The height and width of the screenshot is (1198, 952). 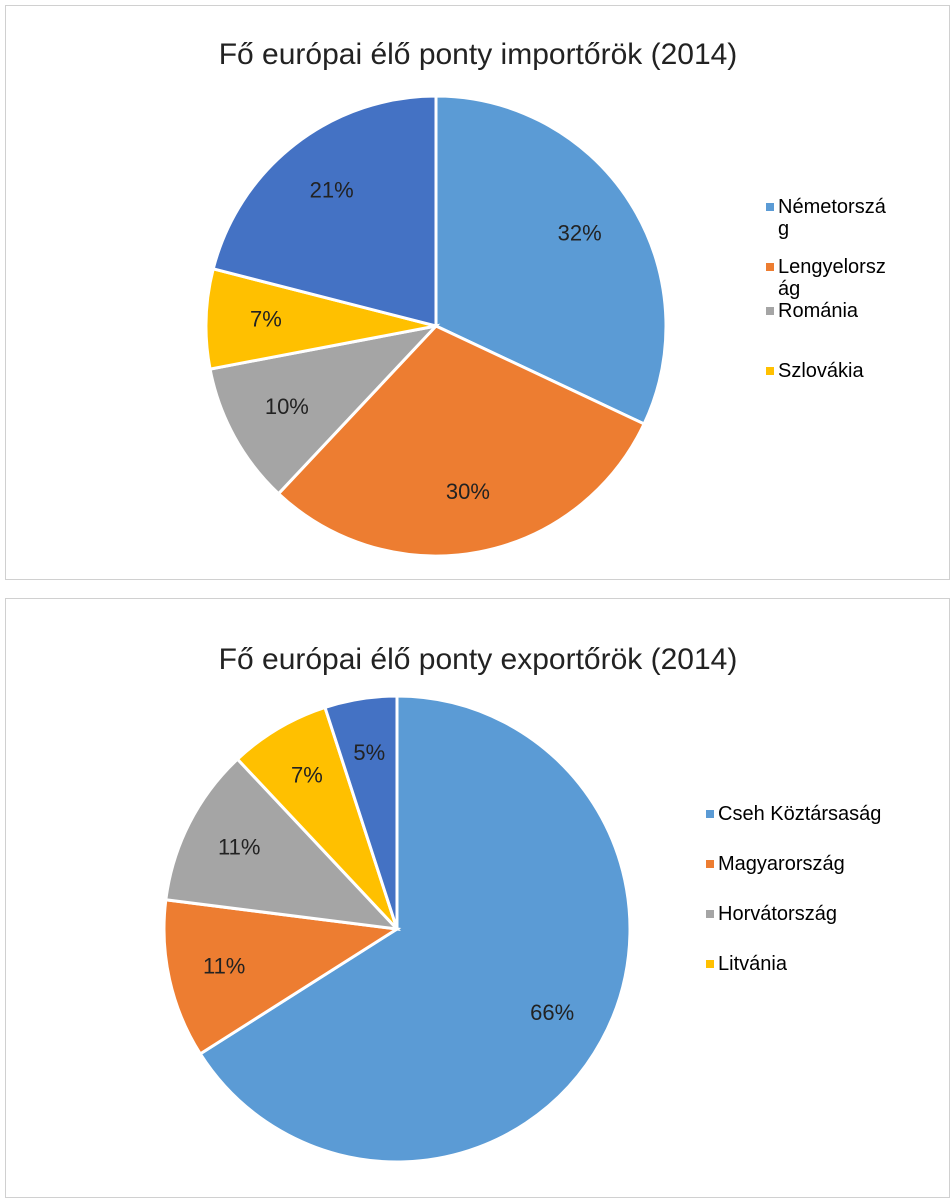 I want to click on data-label: 10%, so click(x=287, y=406).